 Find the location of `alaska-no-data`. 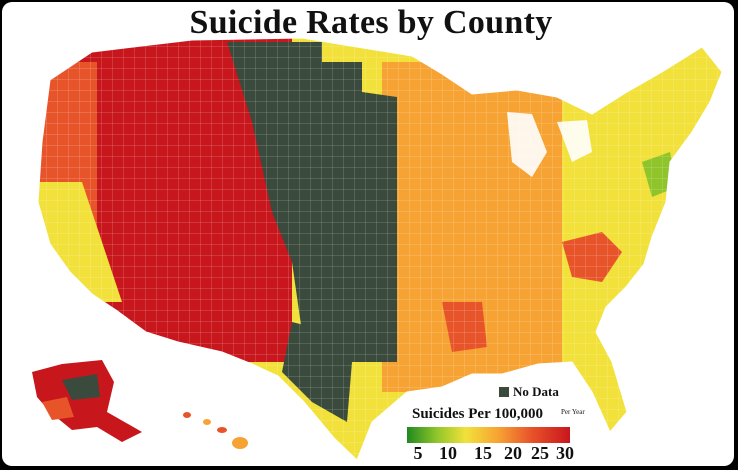

alaska-no-data is located at coordinates (81, 387).